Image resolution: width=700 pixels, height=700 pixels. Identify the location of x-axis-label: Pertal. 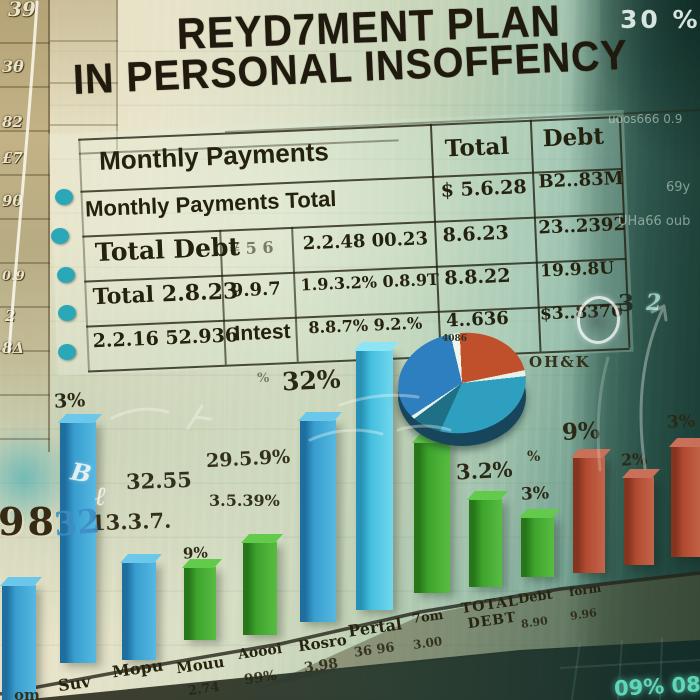
(375, 627).